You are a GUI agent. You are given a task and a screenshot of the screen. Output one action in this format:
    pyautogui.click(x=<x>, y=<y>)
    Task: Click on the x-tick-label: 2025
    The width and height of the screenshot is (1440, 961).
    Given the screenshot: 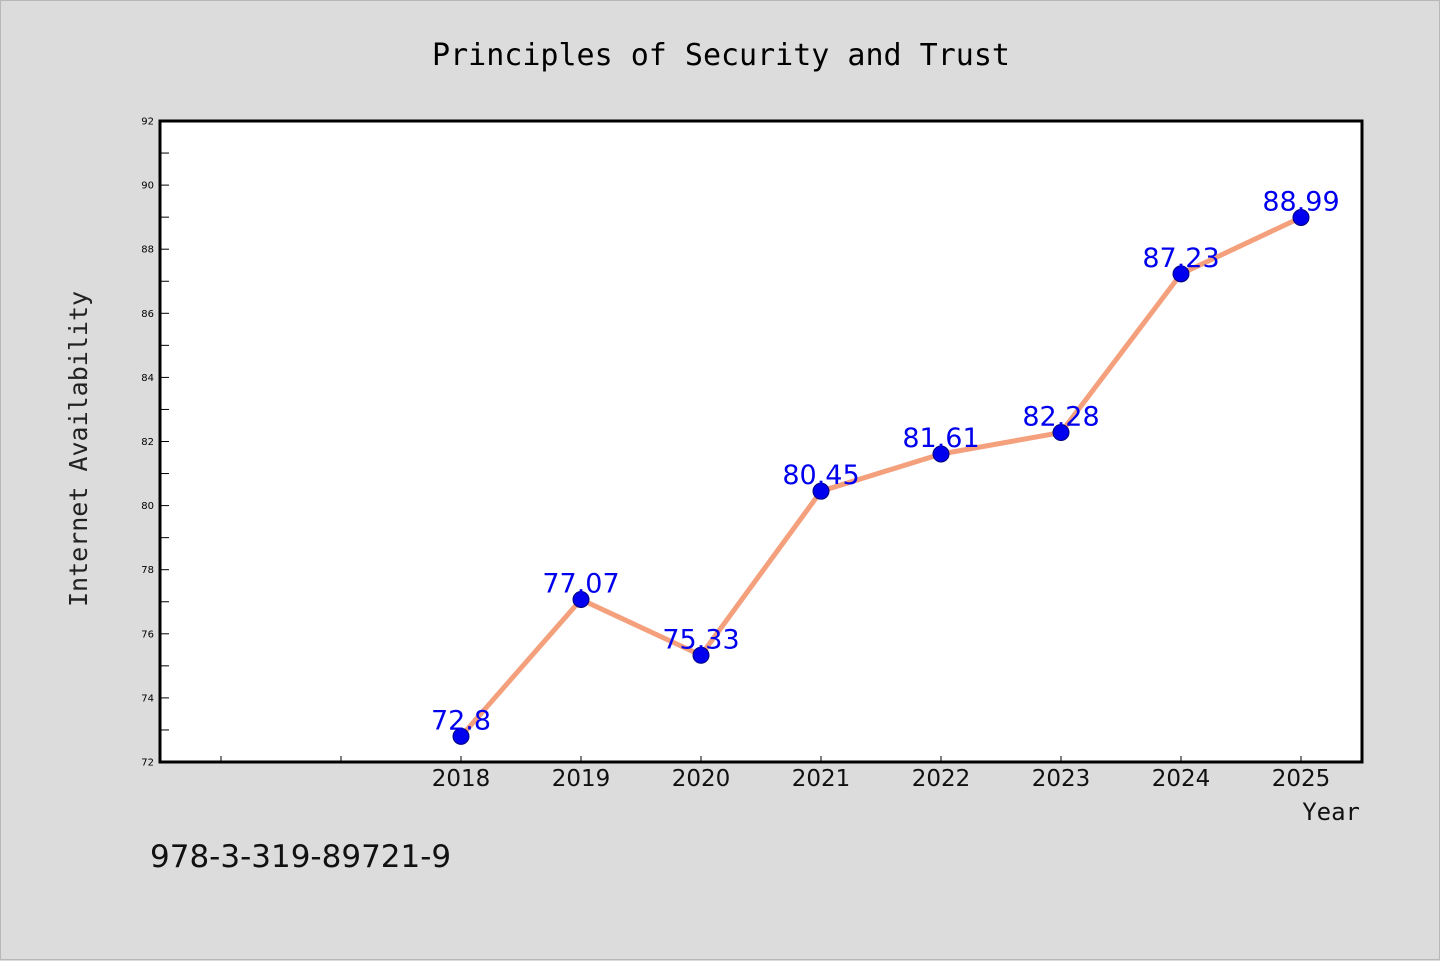 What is the action you would take?
    pyautogui.click(x=1301, y=779)
    